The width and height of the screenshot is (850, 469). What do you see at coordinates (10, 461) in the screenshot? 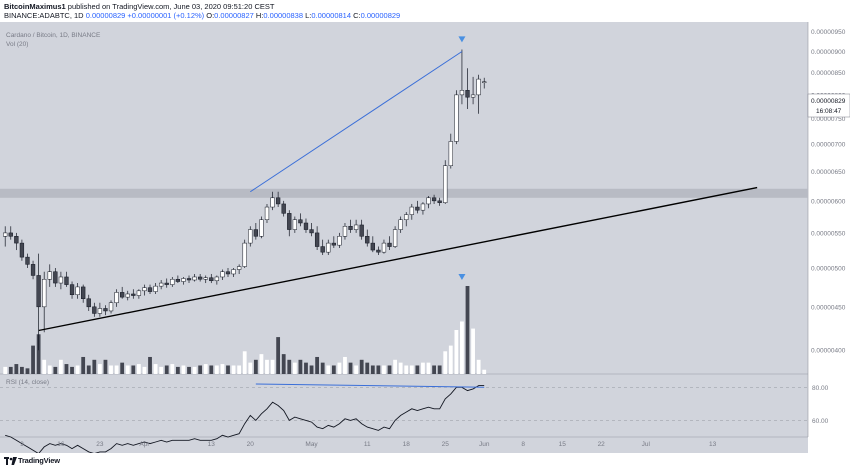
I see `tradingview-logo-icon` at bounding box center [10, 461].